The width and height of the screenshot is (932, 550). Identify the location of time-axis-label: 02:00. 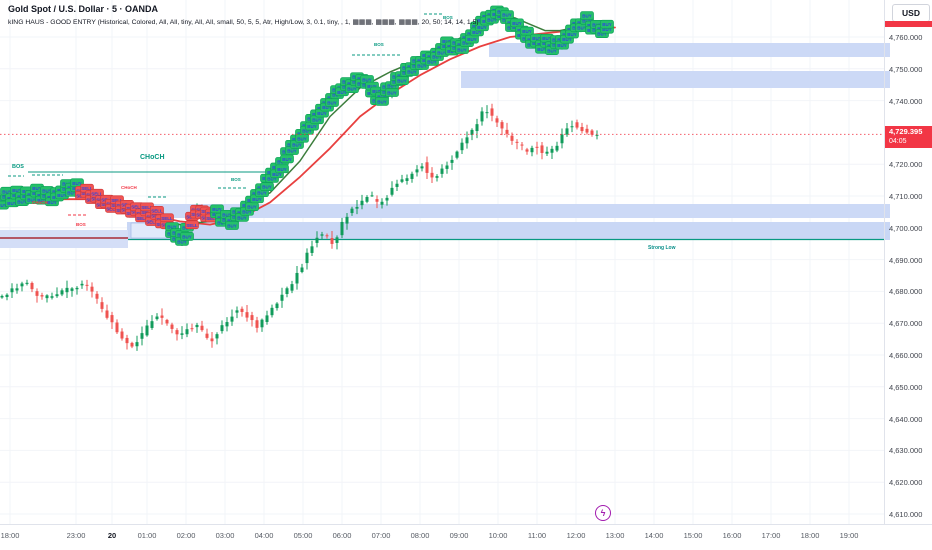
(186, 535).